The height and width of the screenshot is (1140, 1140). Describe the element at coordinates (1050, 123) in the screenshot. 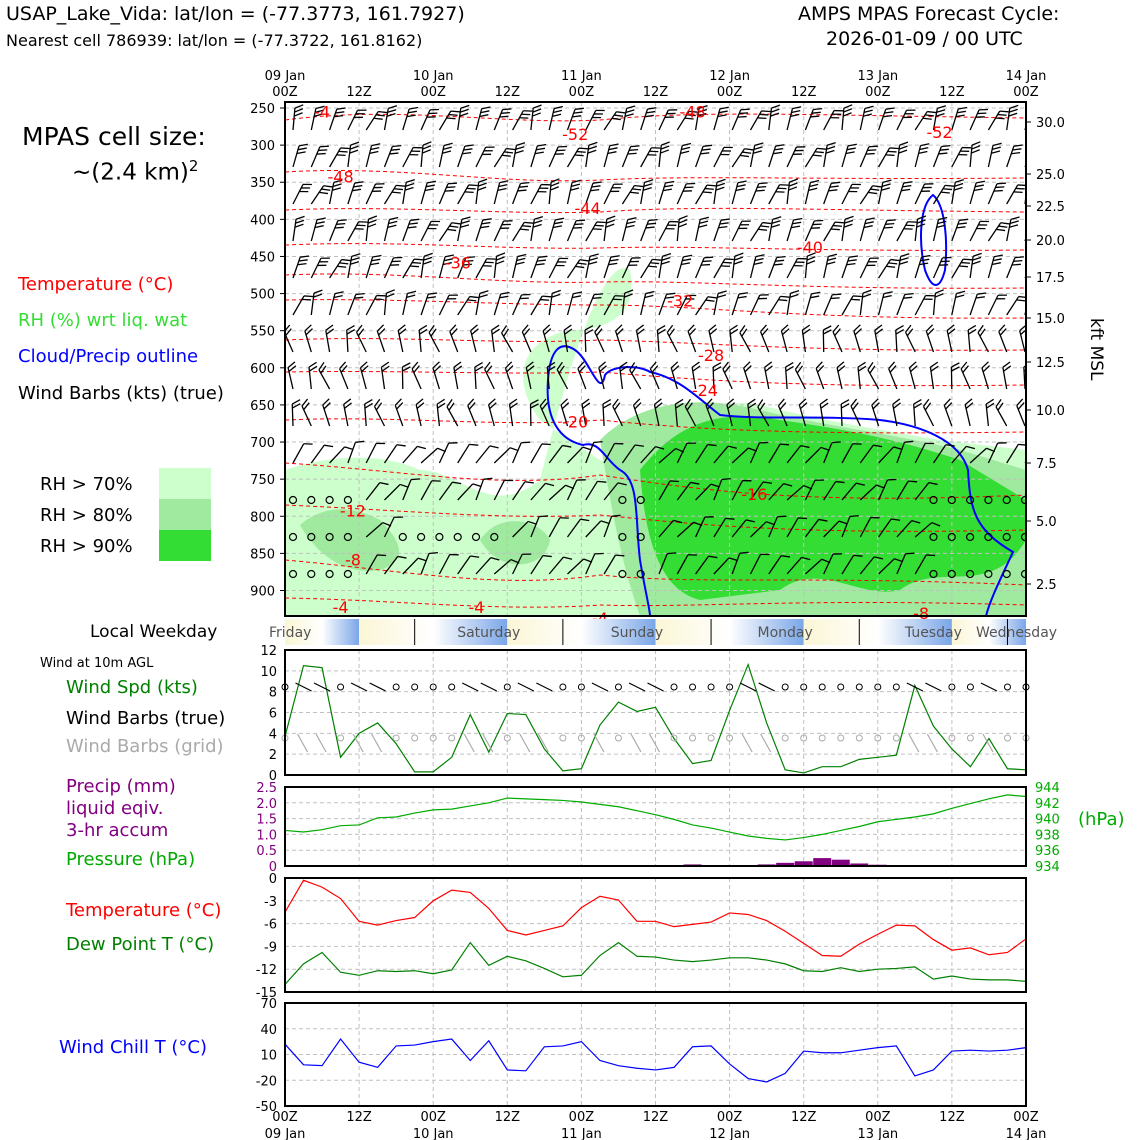

I see `kft-tick-label: 30.0` at that location.